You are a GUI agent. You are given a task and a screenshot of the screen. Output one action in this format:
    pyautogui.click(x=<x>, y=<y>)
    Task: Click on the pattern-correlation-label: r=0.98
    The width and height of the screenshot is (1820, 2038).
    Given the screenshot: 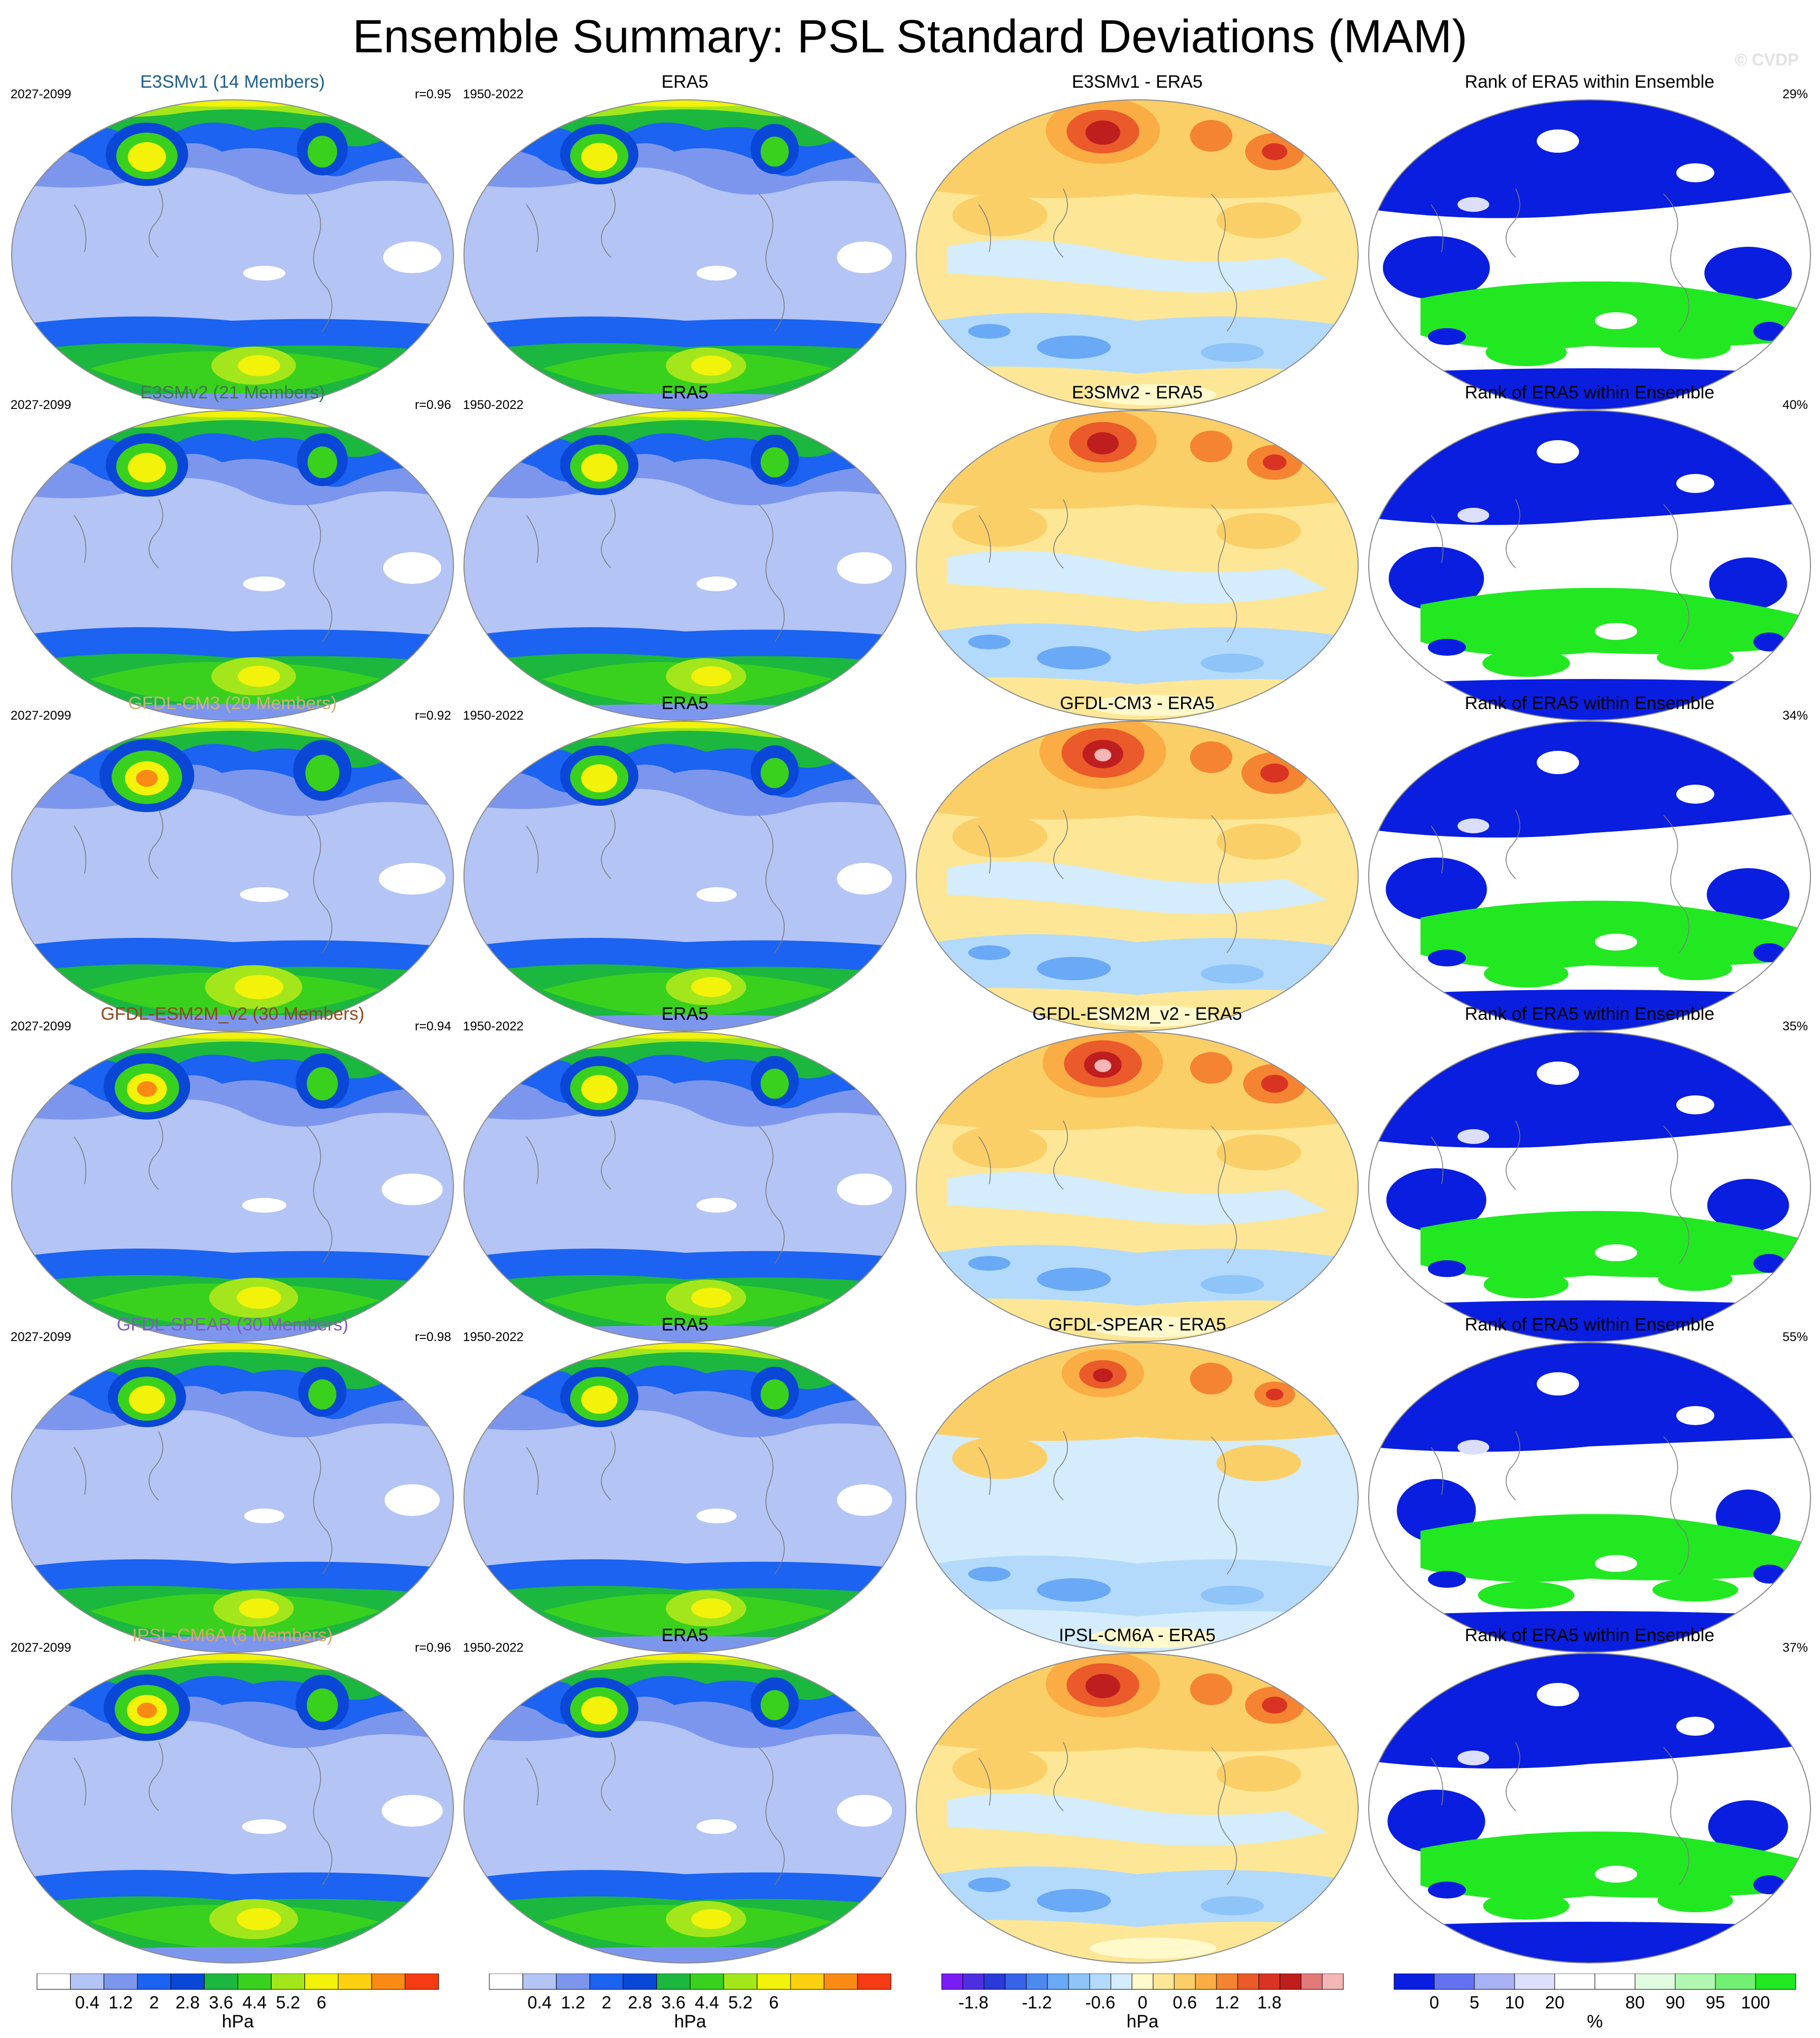 What is the action you would take?
    pyautogui.click(x=433, y=1337)
    